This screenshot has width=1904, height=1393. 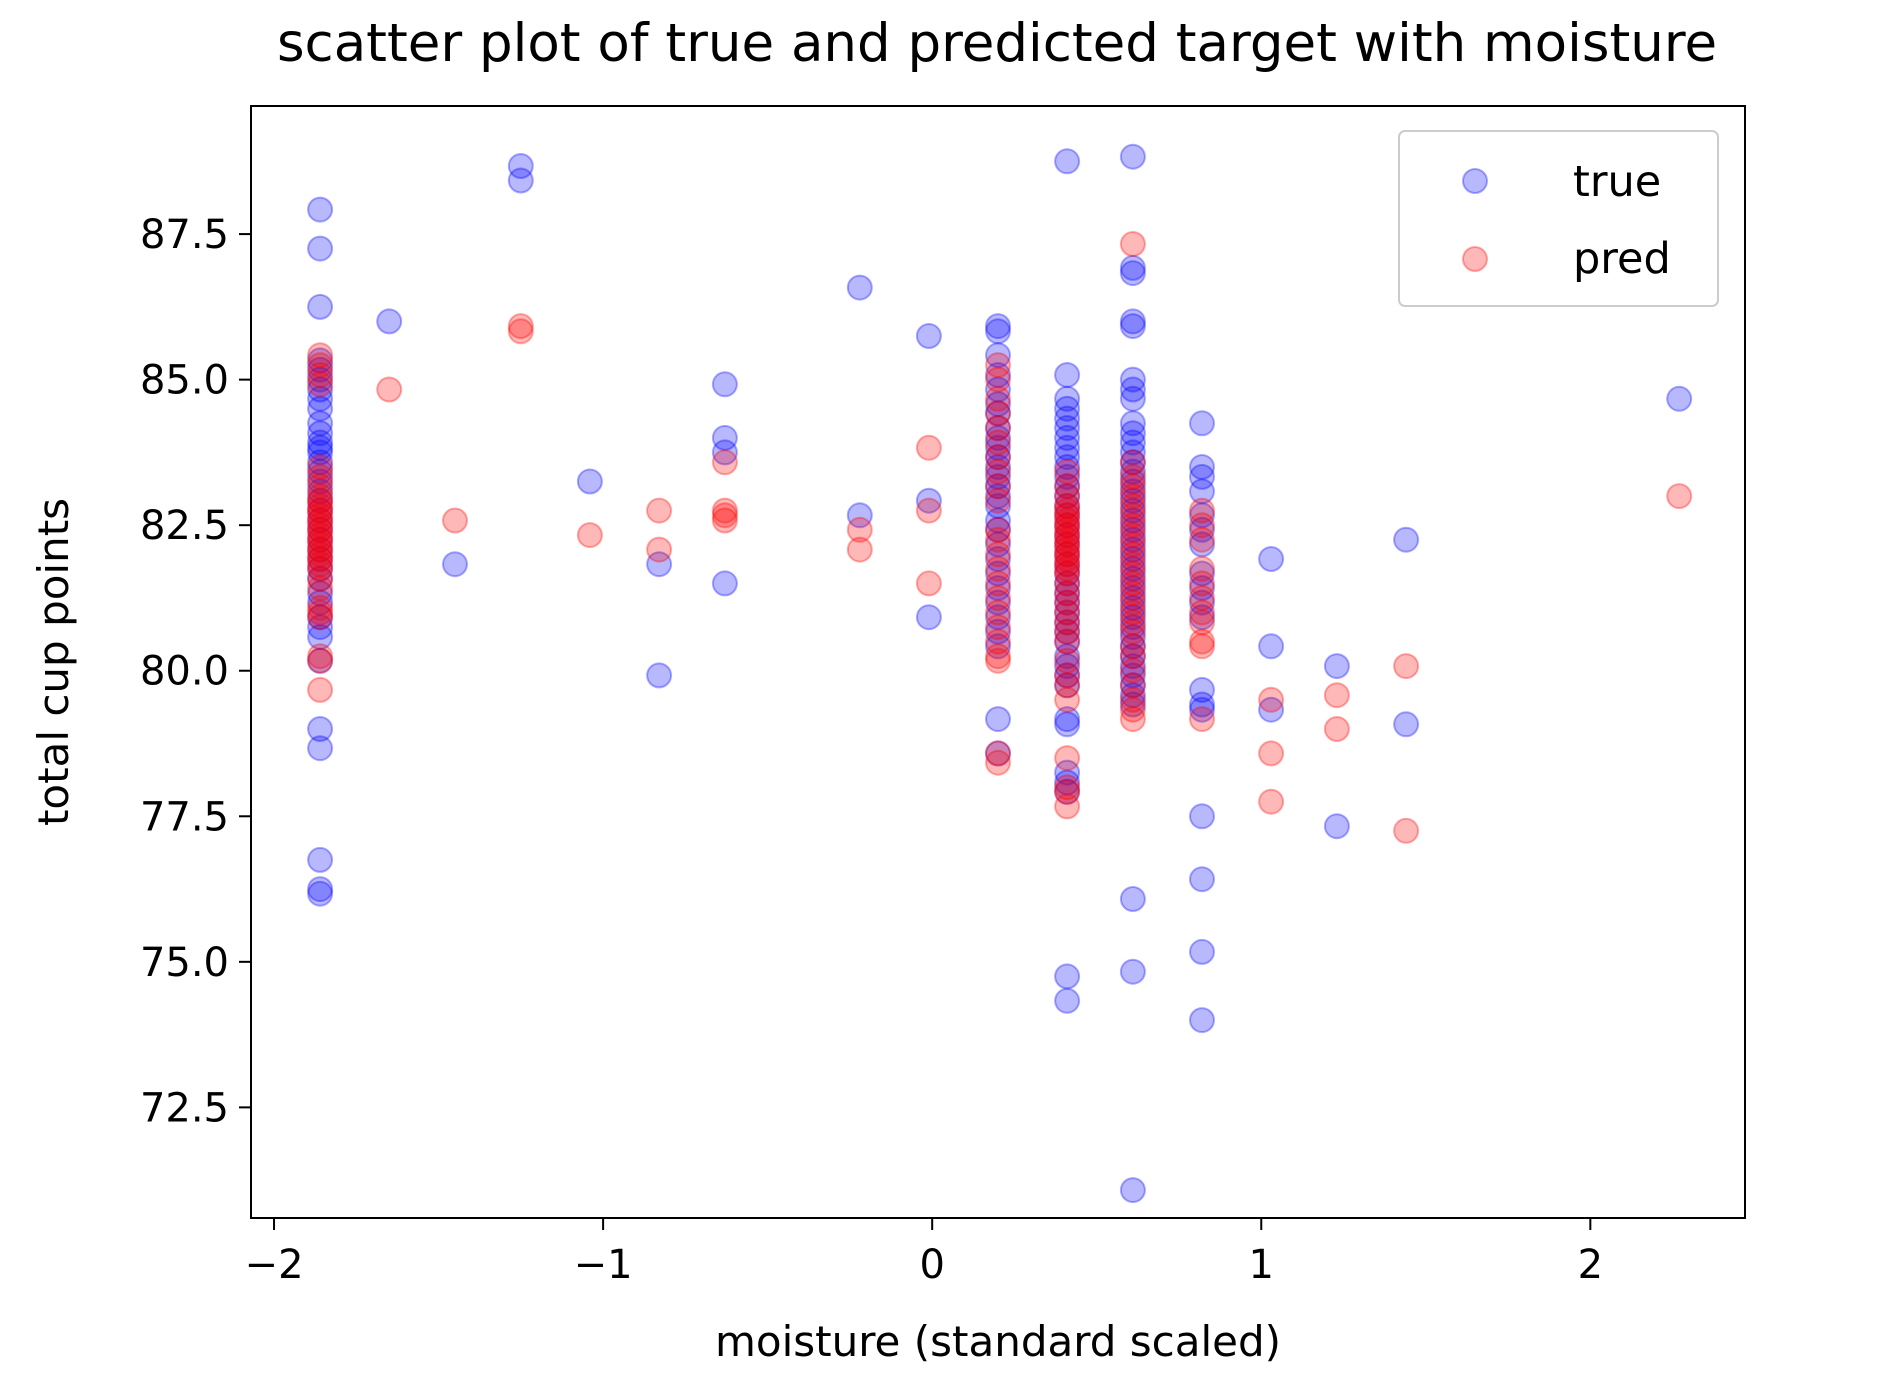 I want to click on x-axis-label: moisture (standard scaled), so click(x=998, y=1341).